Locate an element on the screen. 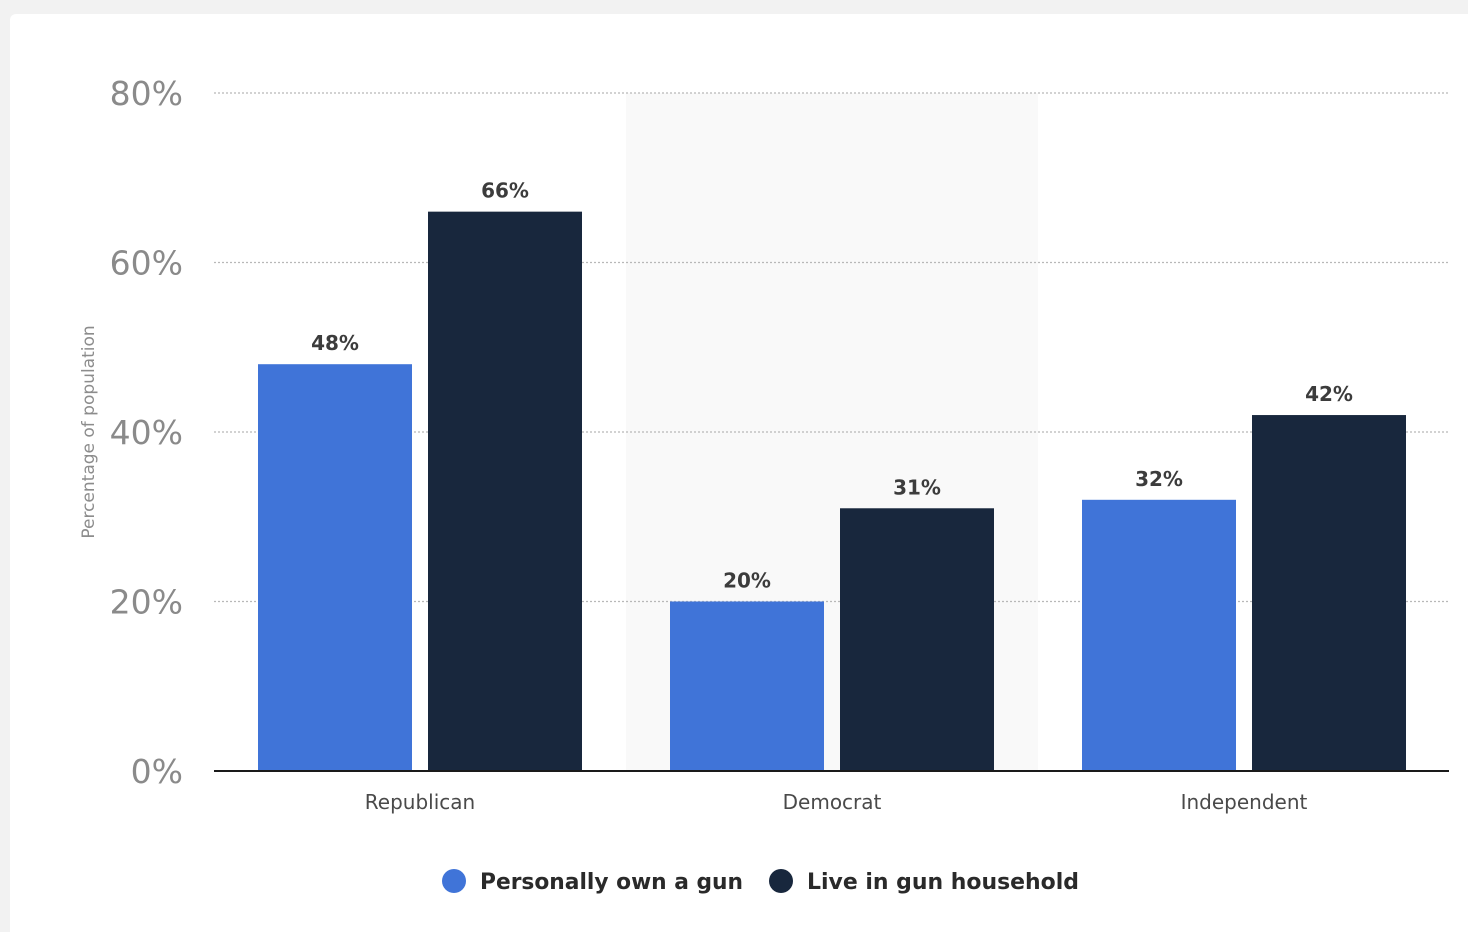 The image size is (1468, 932). bar-value-label: 48% is located at coordinates (335, 343).